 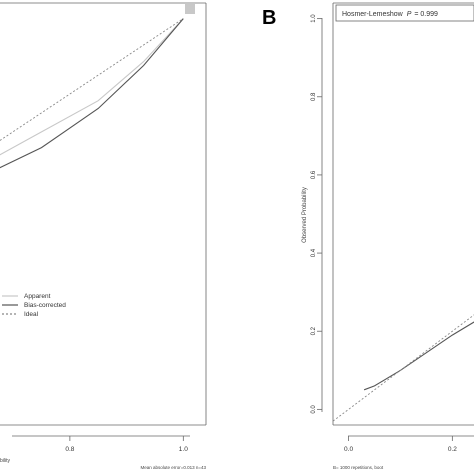 I want to click on left-x-tick-label-2: 1.0, so click(x=183, y=449).